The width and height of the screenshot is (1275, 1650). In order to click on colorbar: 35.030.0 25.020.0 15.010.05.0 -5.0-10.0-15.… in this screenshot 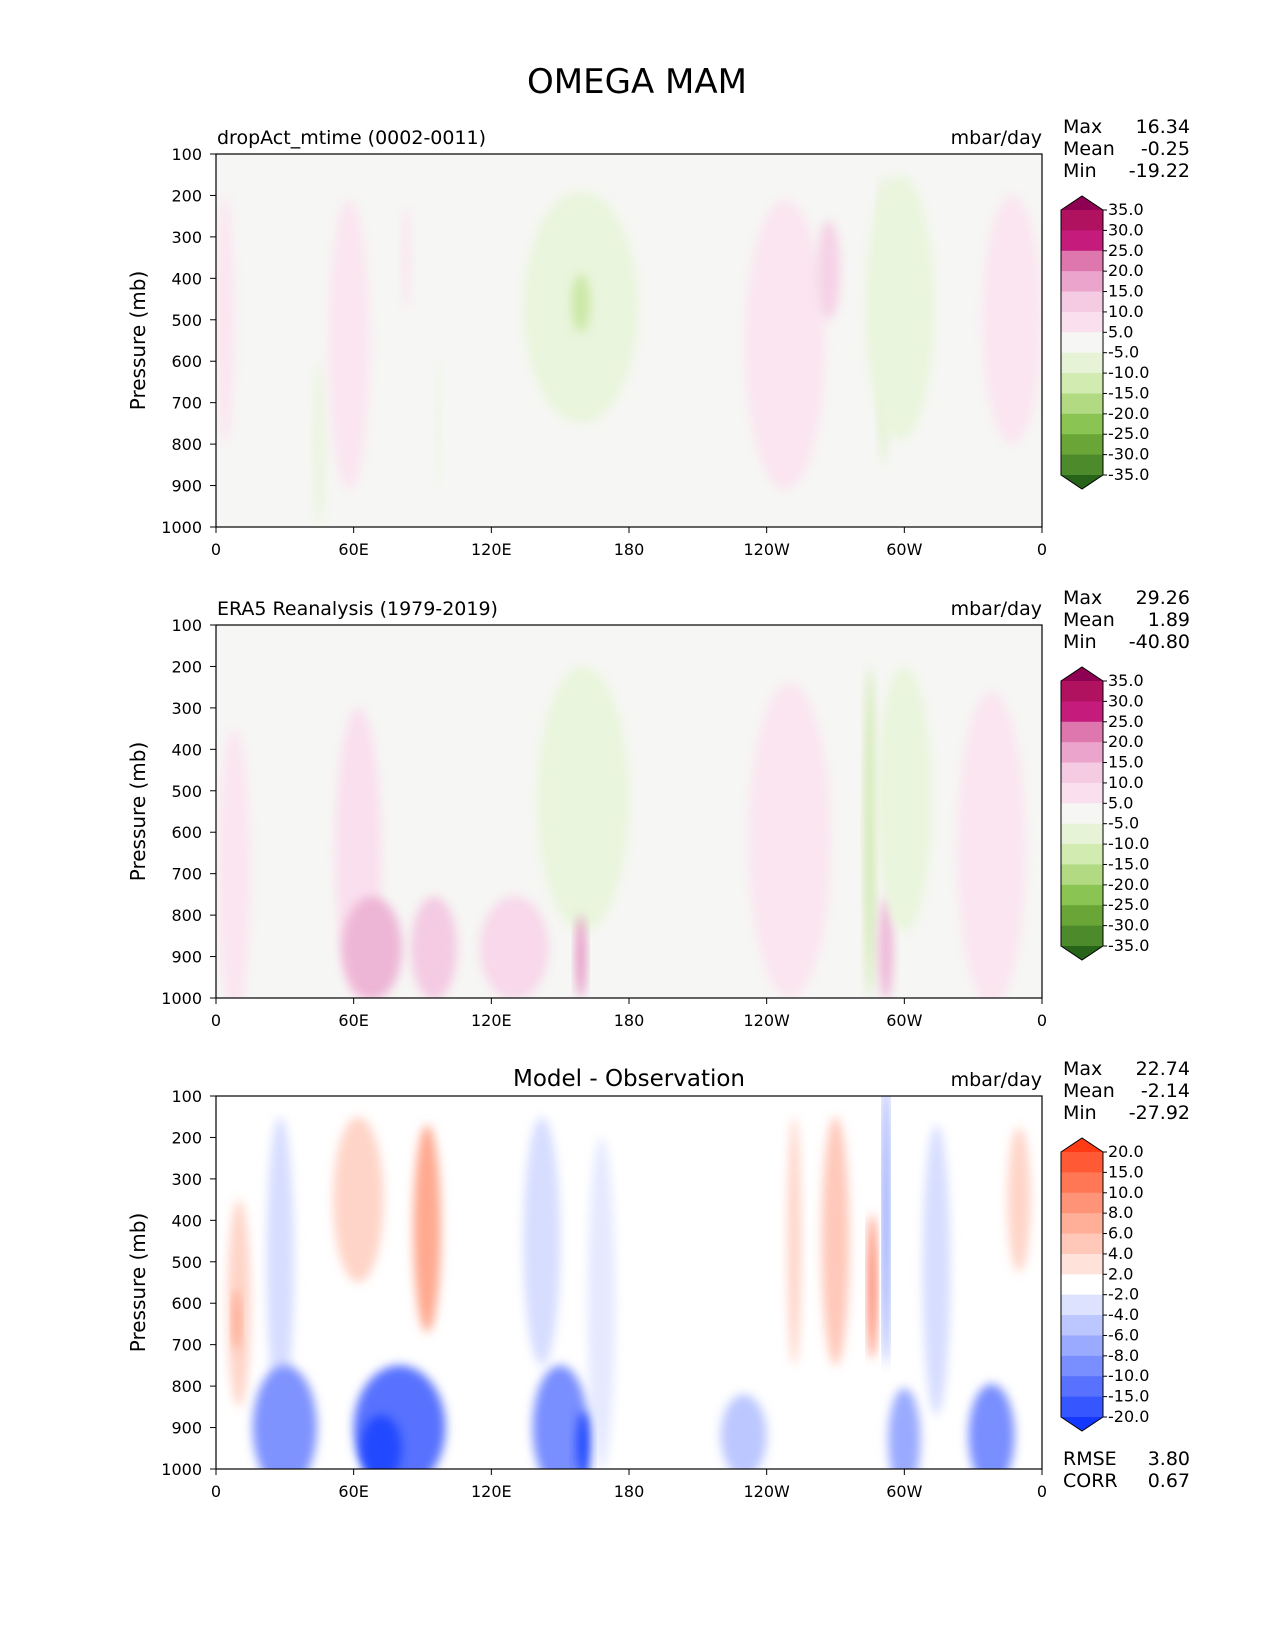, I will do `click(1104, 342)`.